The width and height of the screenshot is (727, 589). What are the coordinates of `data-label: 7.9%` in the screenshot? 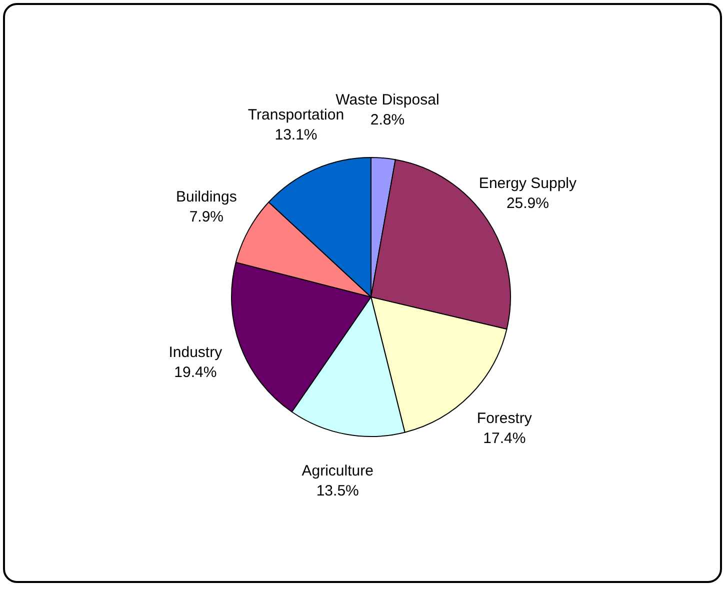 It's located at (206, 217).